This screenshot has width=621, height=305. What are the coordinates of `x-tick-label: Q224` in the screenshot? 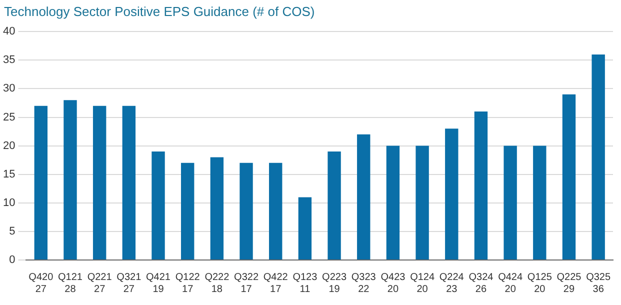 It's located at (451, 277).